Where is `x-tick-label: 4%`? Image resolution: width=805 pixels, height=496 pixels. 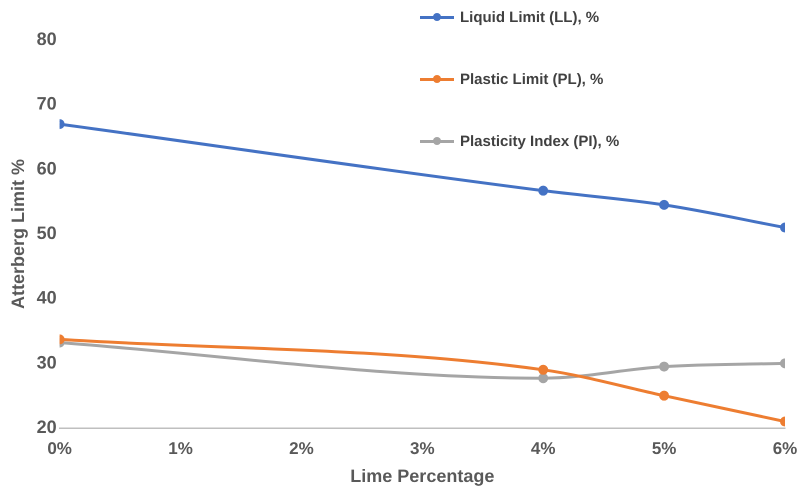
x-tick-label: 4% is located at coordinates (543, 448).